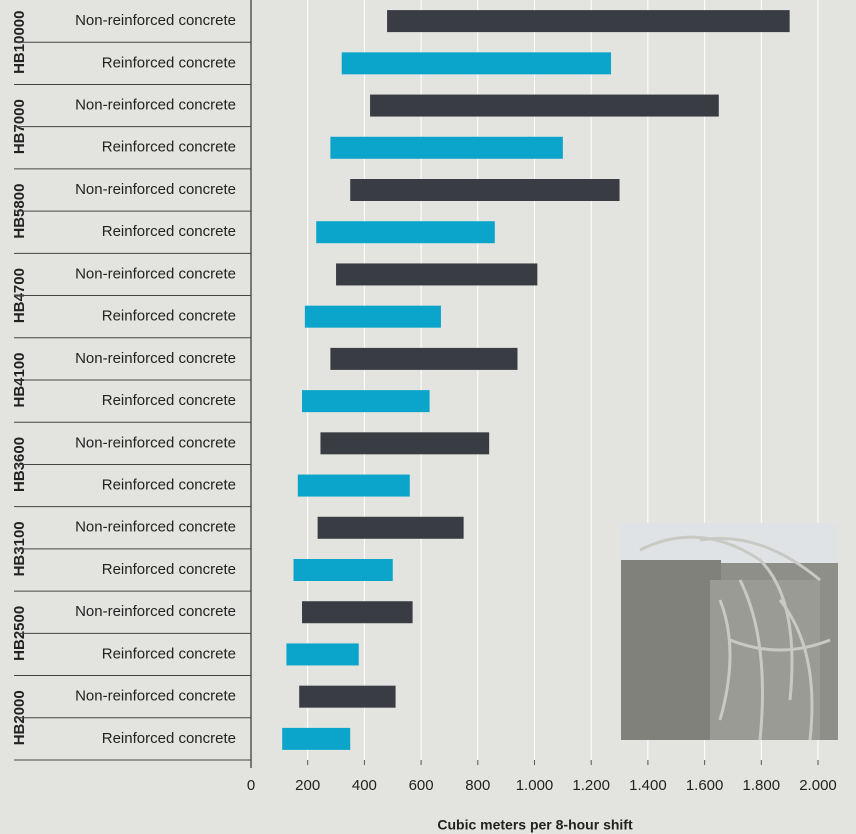 This screenshot has width=856, height=834. What do you see at coordinates (591, 785) in the screenshot?
I see `x-tick-label: 1.200` at bounding box center [591, 785].